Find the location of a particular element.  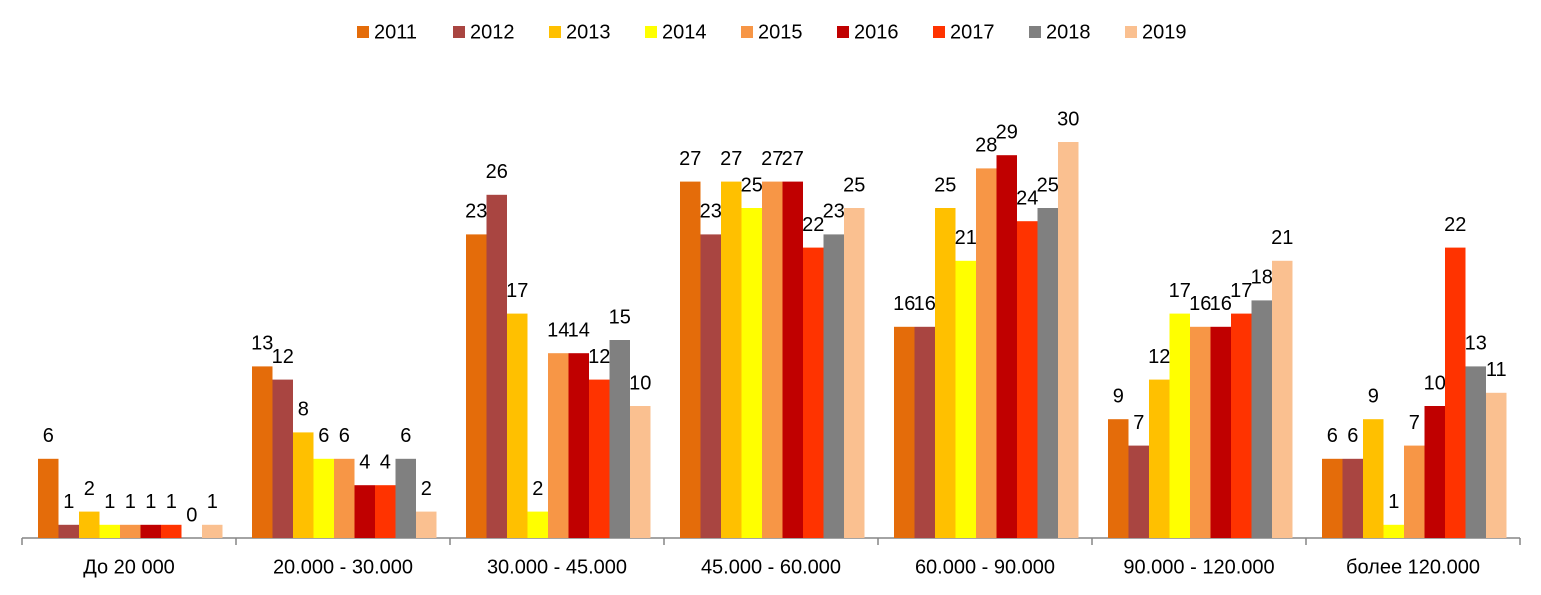

value-label: 26 is located at coordinates (497, 172).